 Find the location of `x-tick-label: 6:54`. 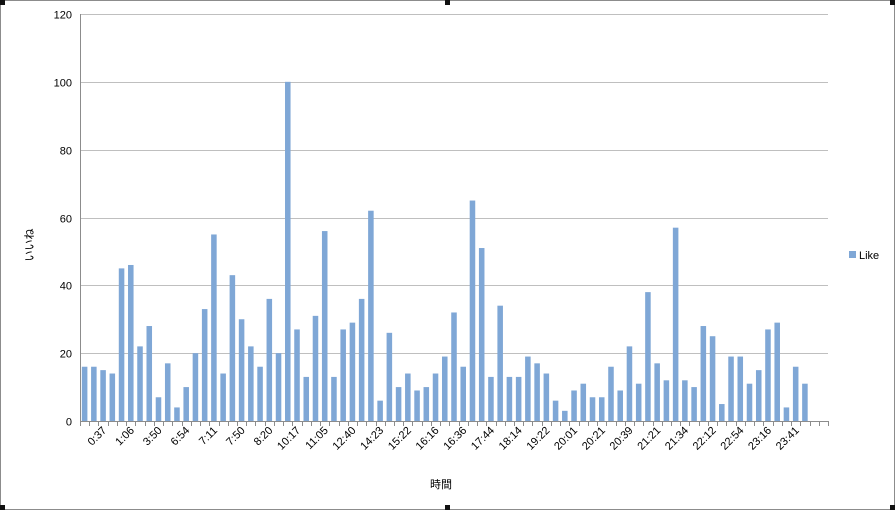

x-tick-label: 6:54 is located at coordinates (181, 437).